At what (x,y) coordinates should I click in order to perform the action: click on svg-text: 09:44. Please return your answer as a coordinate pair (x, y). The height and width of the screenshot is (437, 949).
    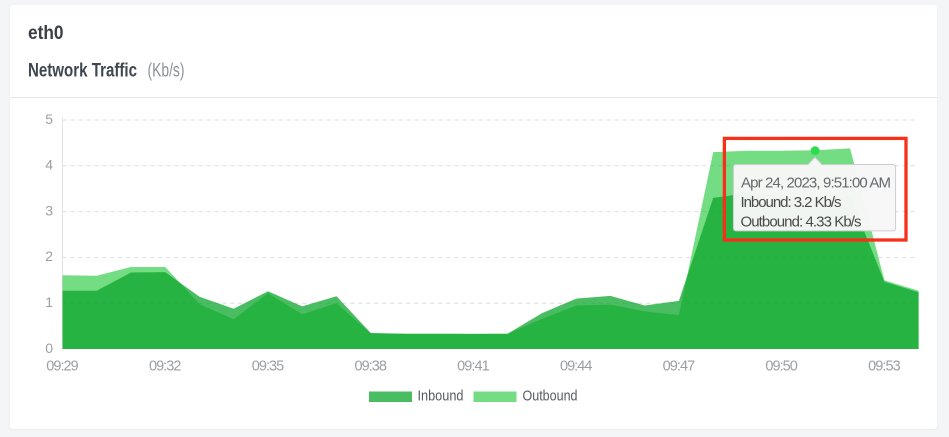
    Looking at the image, I should click on (576, 367).